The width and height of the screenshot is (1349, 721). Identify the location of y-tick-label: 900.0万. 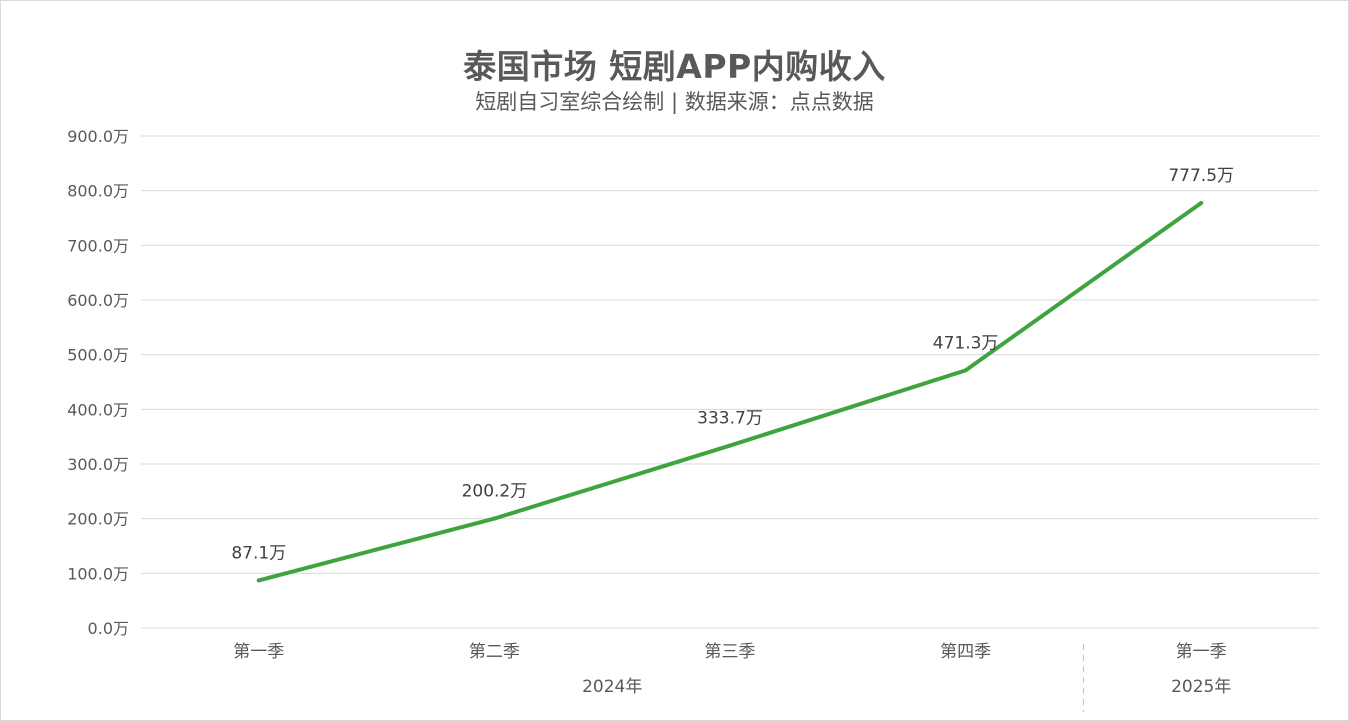
(98, 136).